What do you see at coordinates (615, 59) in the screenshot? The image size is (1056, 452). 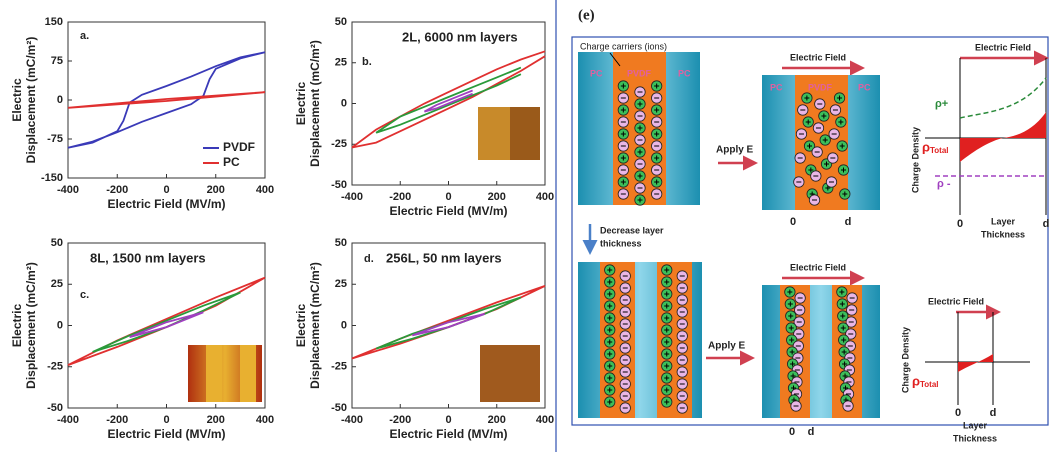 I see `callout-arrow` at bounding box center [615, 59].